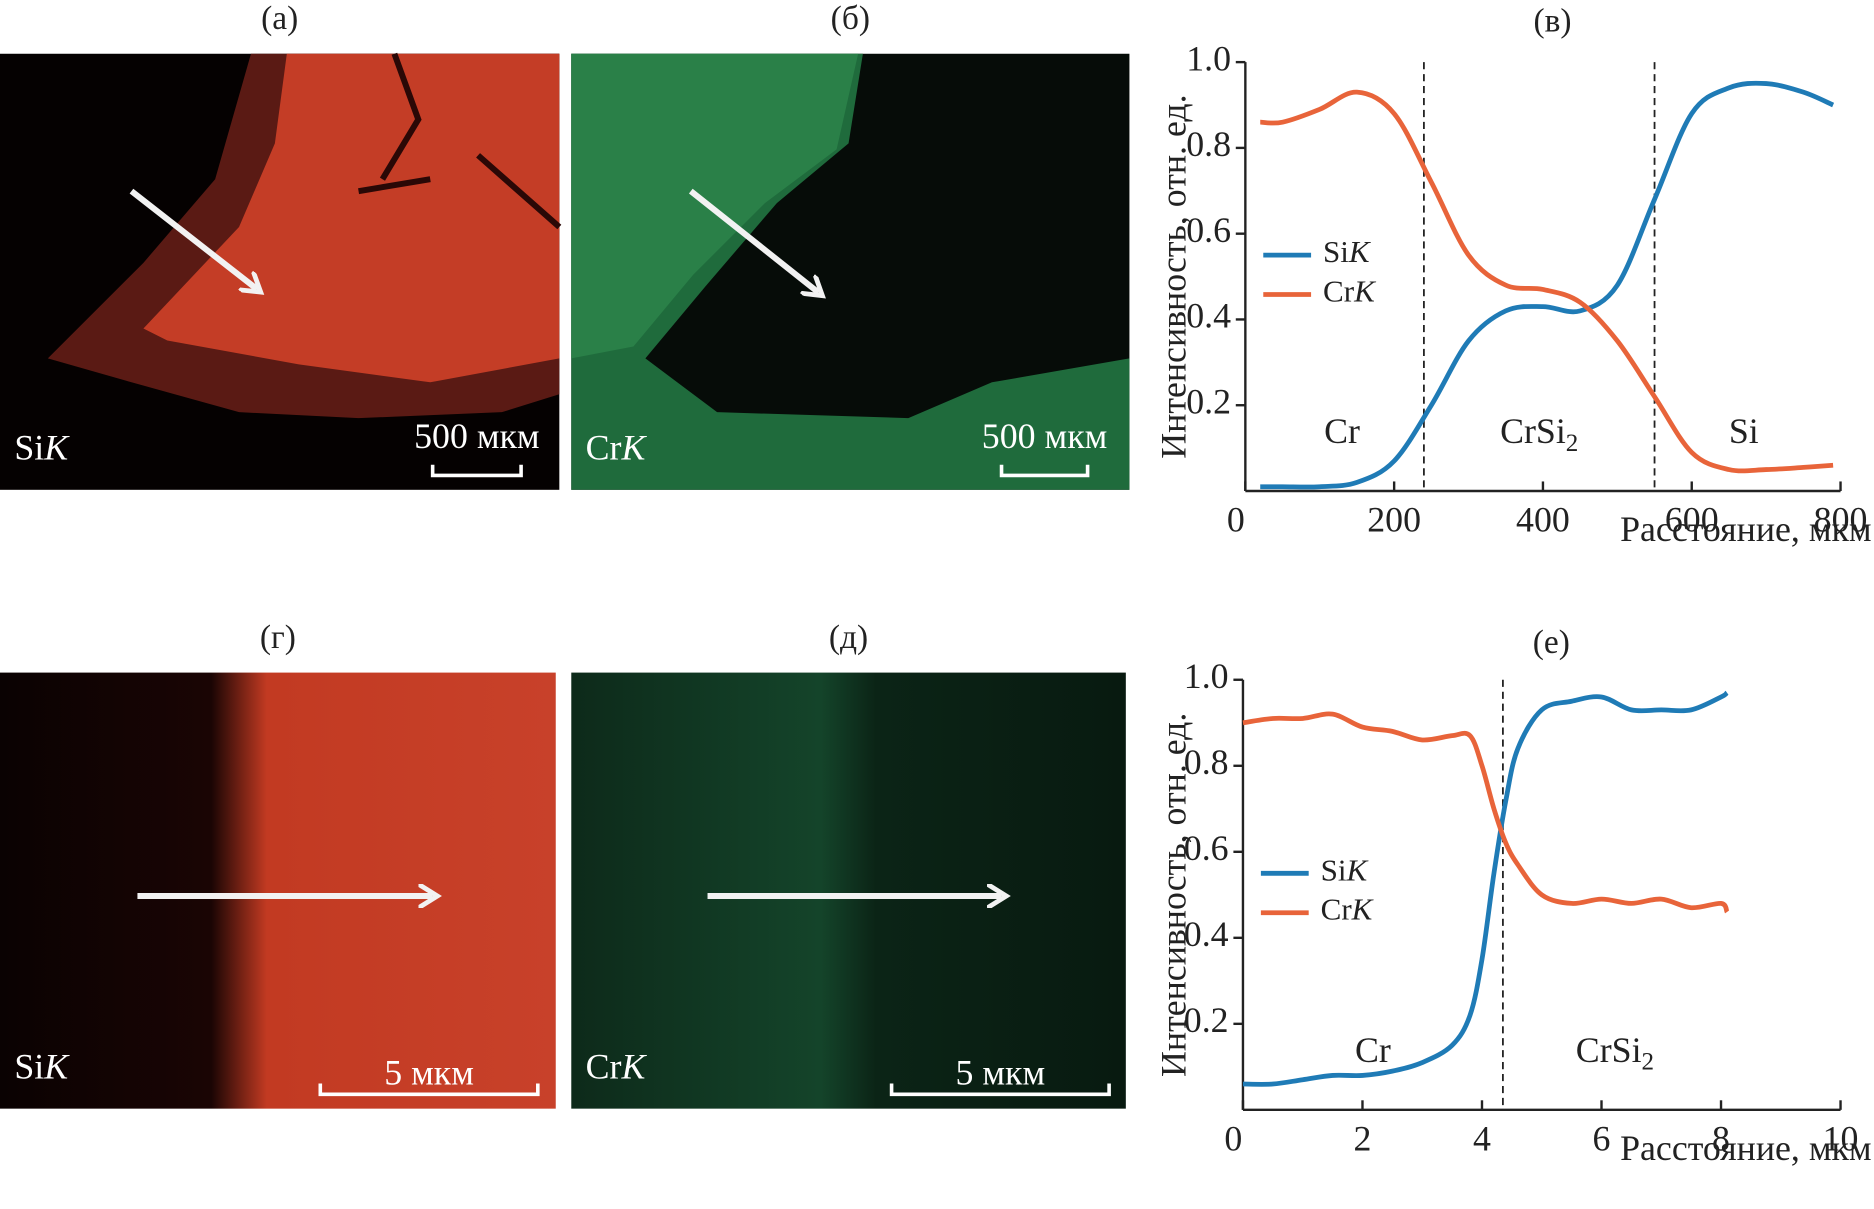  I want to click on chart-title: (е), so click(1551, 642).